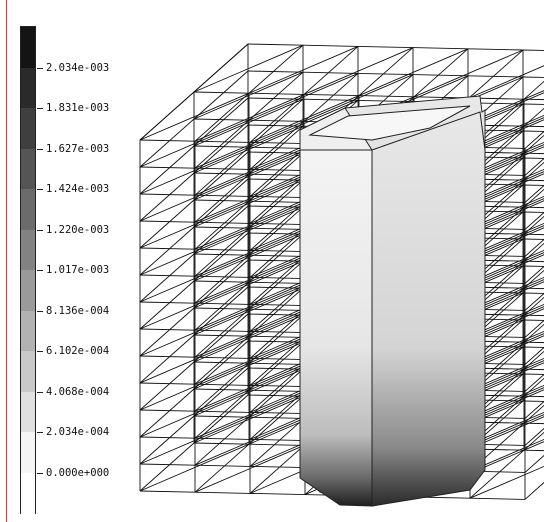 The image size is (544, 522). I want to click on core-left-face, so click(336, 328).